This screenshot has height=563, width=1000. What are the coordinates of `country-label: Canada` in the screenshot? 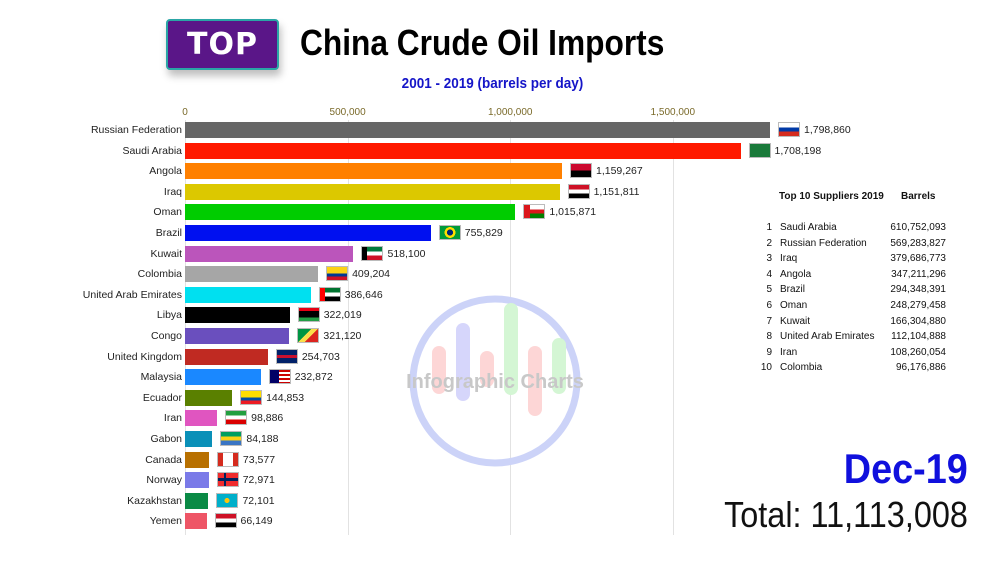 It's located at (163, 459).